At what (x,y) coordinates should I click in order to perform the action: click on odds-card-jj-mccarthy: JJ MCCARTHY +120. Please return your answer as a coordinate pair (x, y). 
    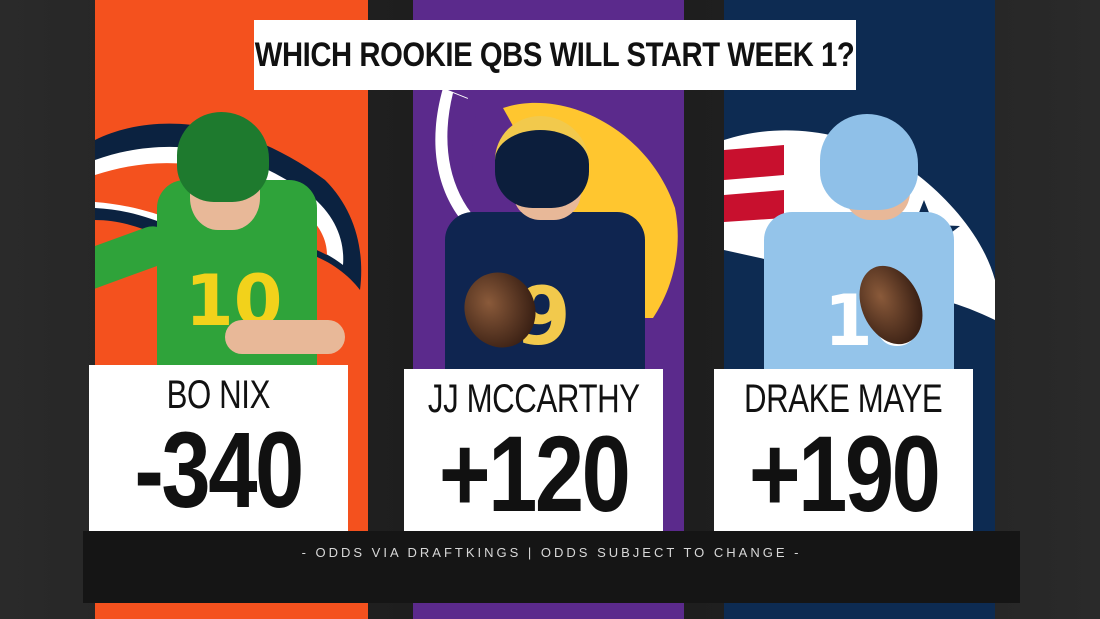
    Looking at the image, I should click on (533, 453).